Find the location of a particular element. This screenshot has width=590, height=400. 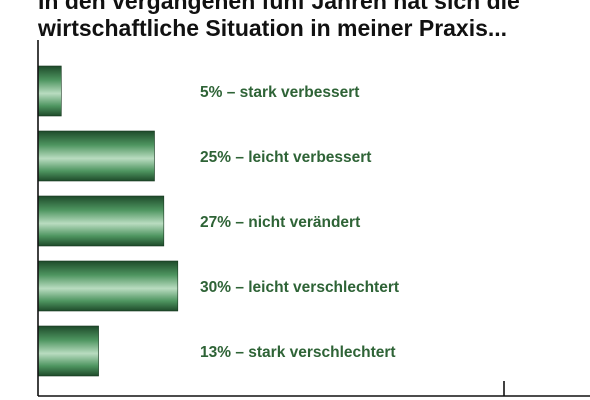

bar-label: 5% – stark verbessert is located at coordinates (279, 92).